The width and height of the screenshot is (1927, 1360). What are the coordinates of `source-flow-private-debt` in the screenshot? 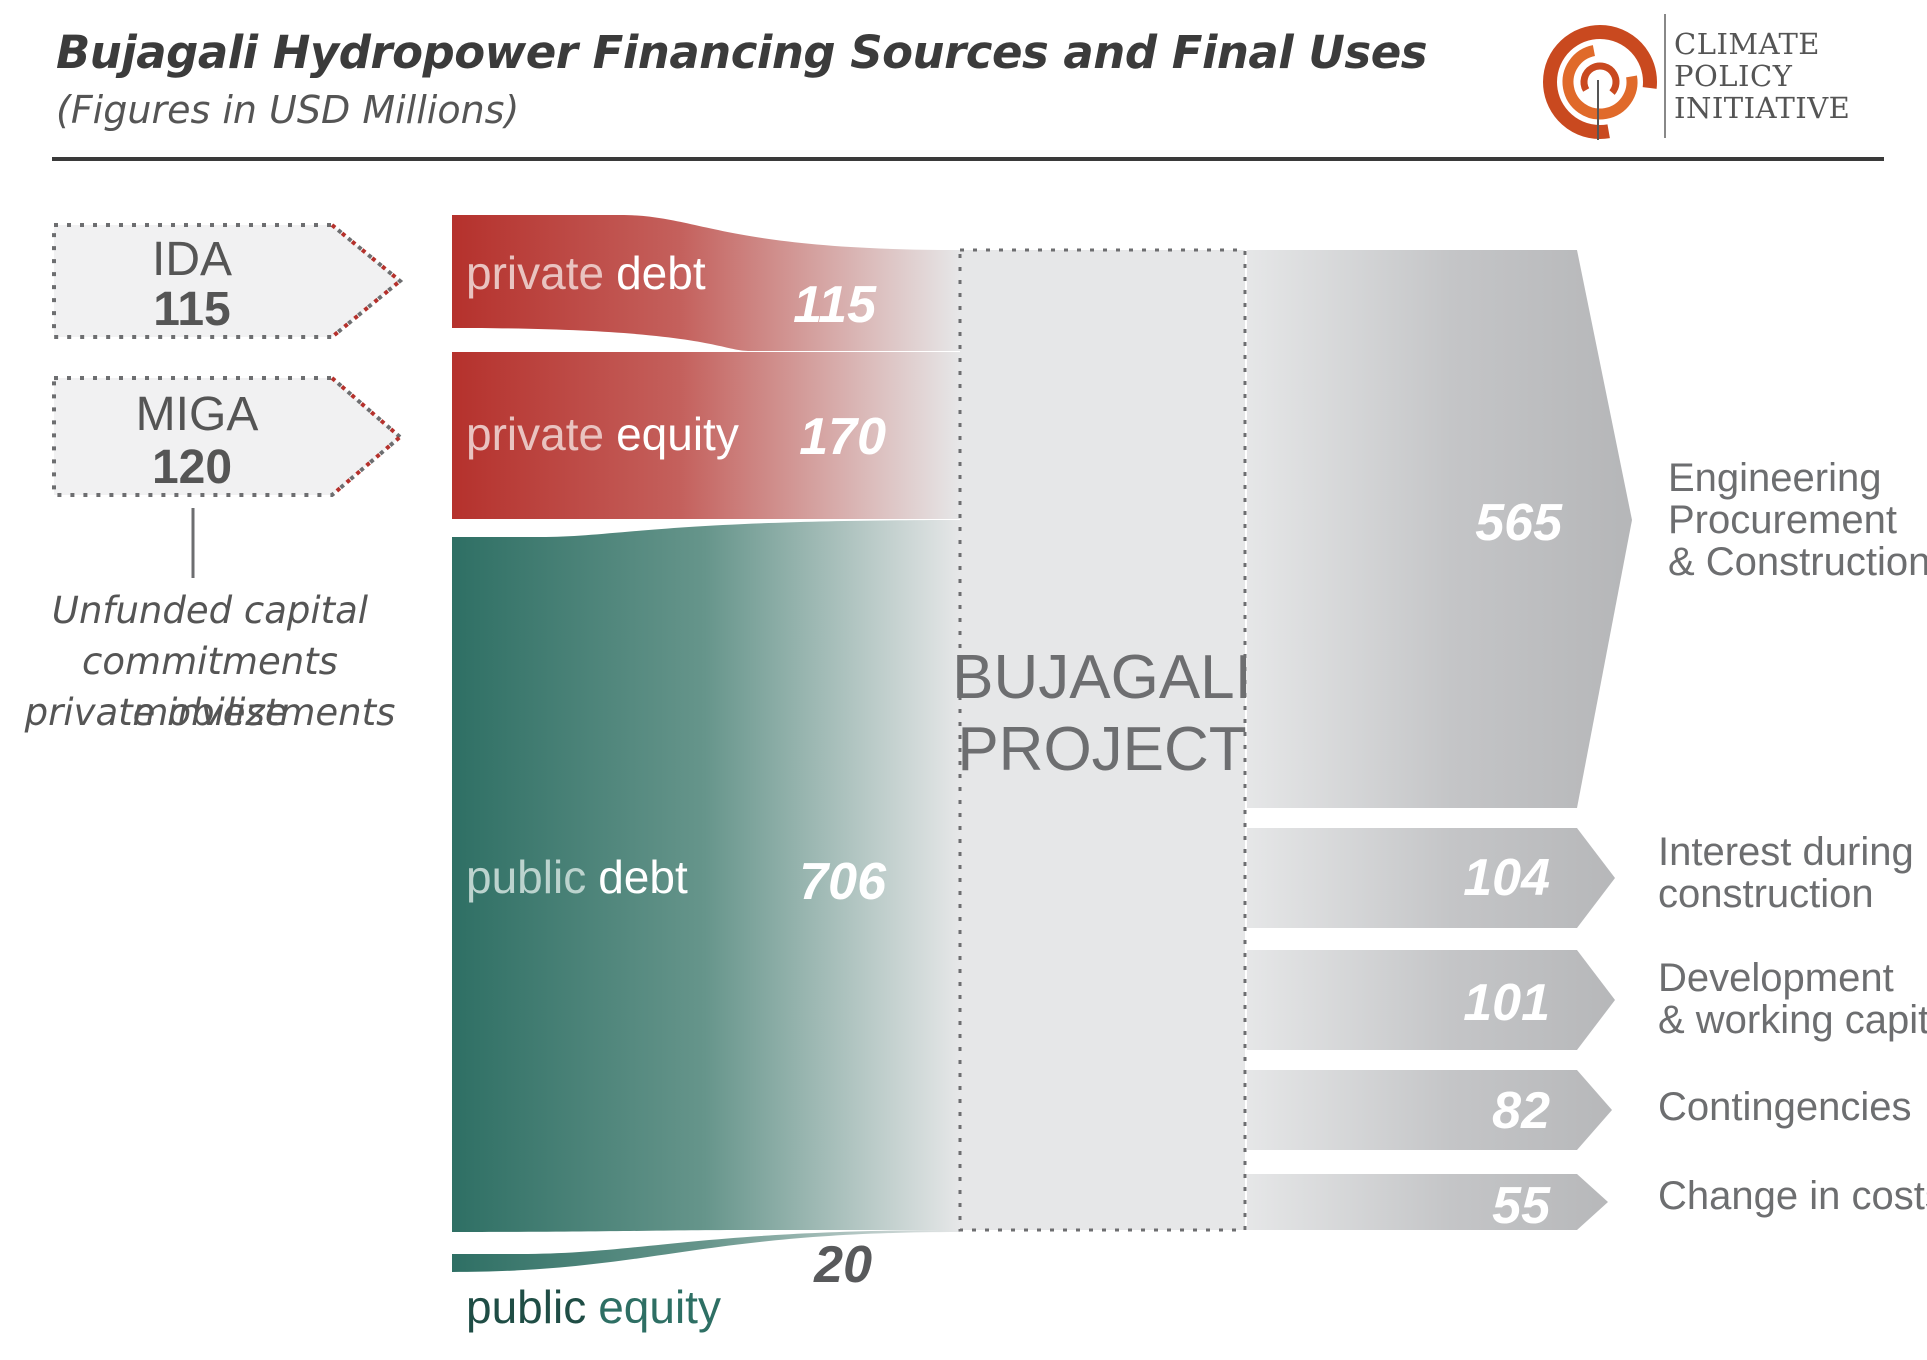 It's located at (706, 283).